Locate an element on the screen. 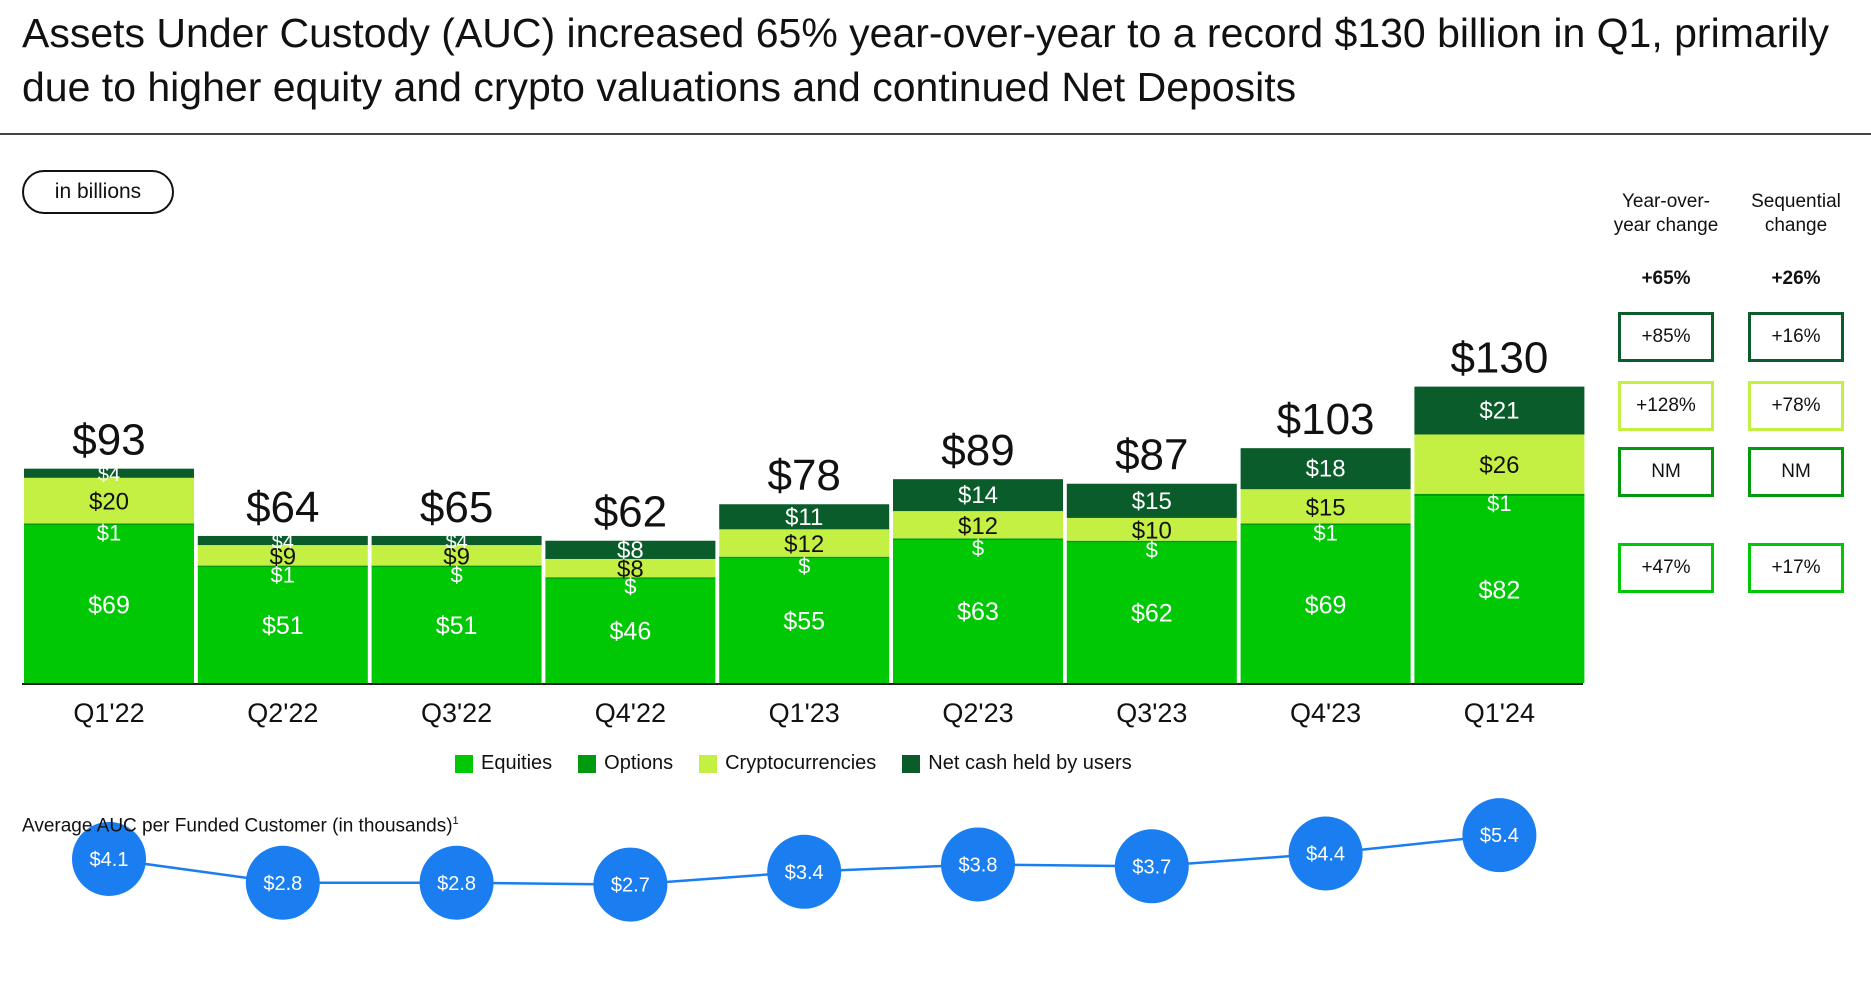 This screenshot has height=981, width=1871. avg-auc-label-6: $3.7 is located at coordinates (1151, 867).